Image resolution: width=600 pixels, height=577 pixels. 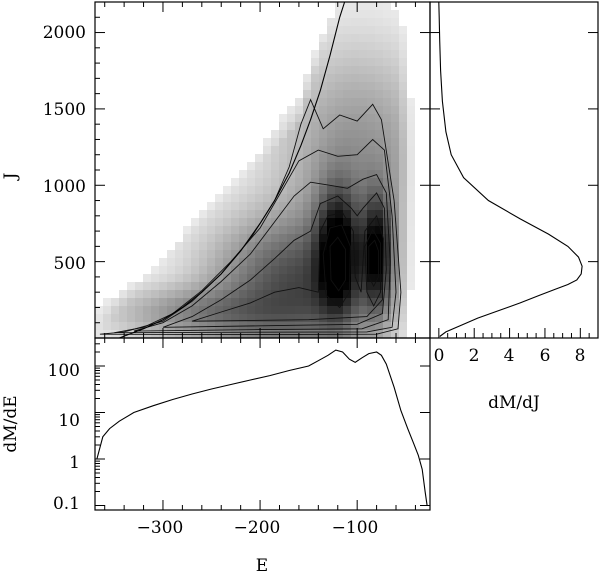 What do you see at coordinates (64, 33) in the screenshot?
I see `main-y-tick-label: 2000` at bounding box center [64, 33].